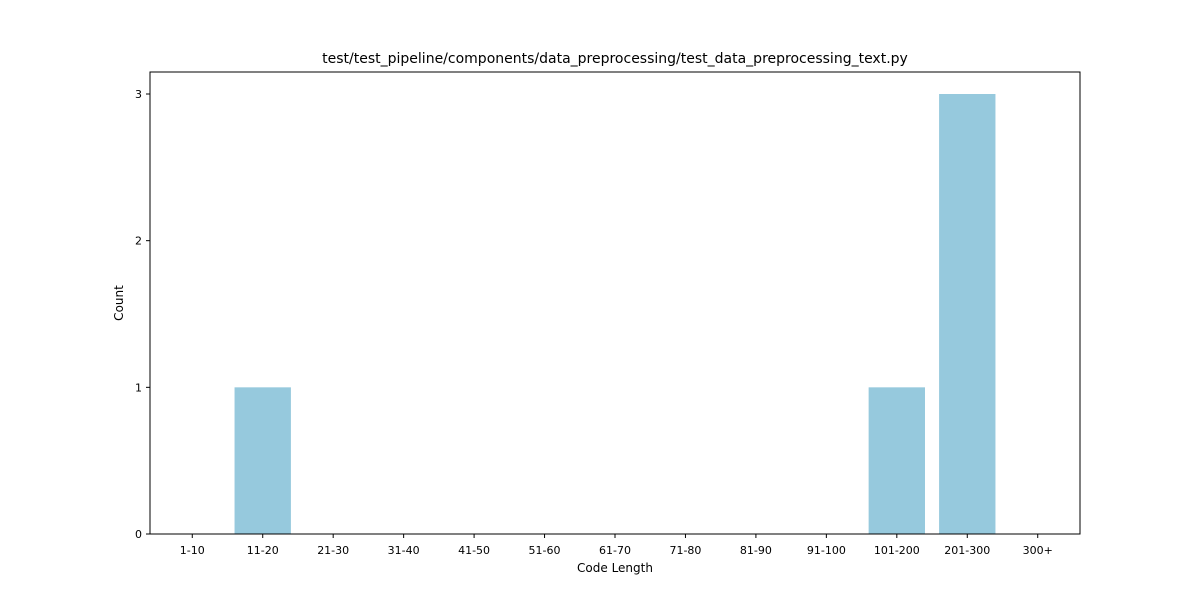  What do you see at coordinates (404, 550) in the screenshot?
I see `x-tick-label: 31-40` at bounding box center [404, 550].